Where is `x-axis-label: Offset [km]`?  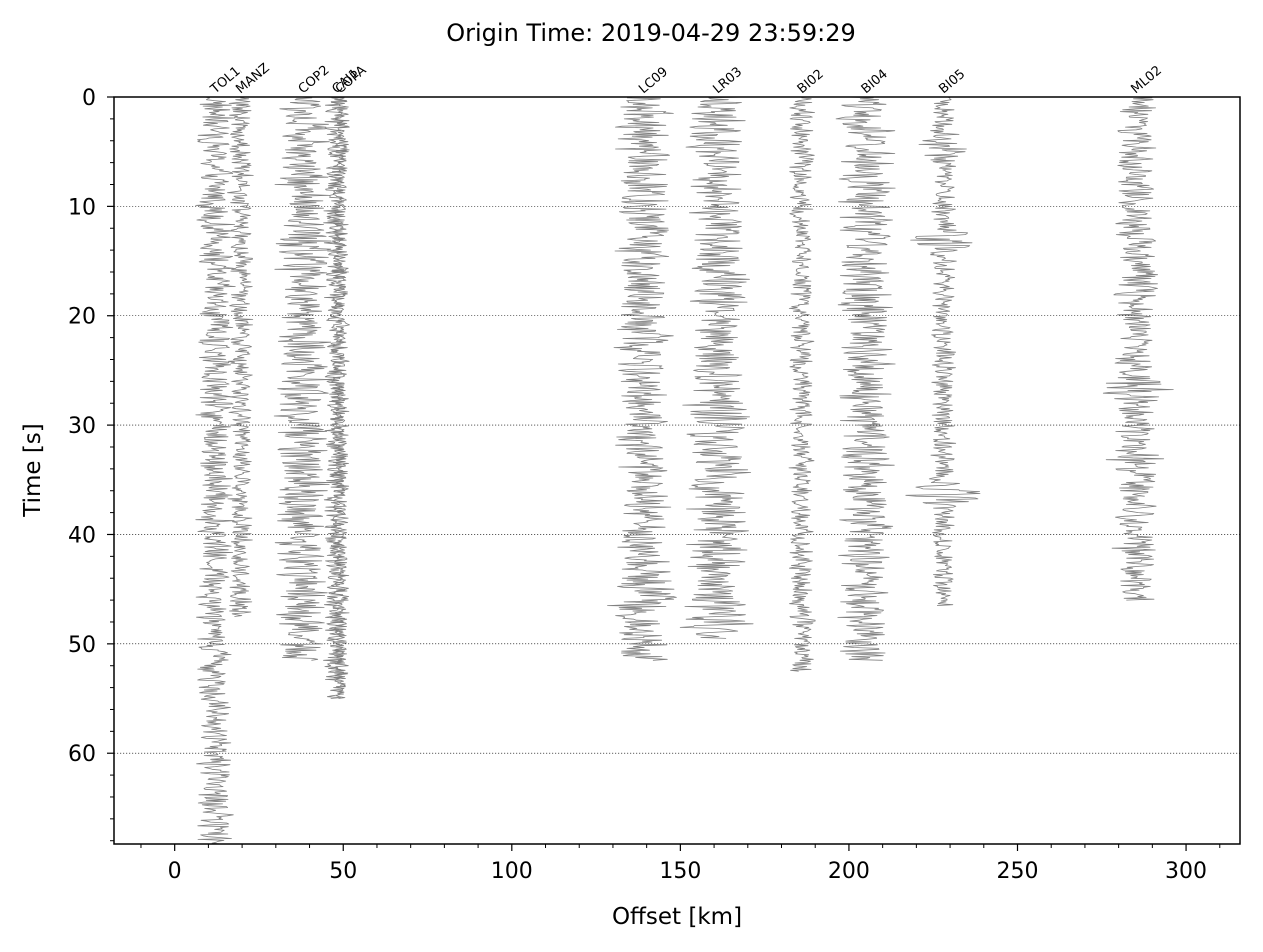 x-axis-label: Offset [km] is located at coordinates (677, 917).